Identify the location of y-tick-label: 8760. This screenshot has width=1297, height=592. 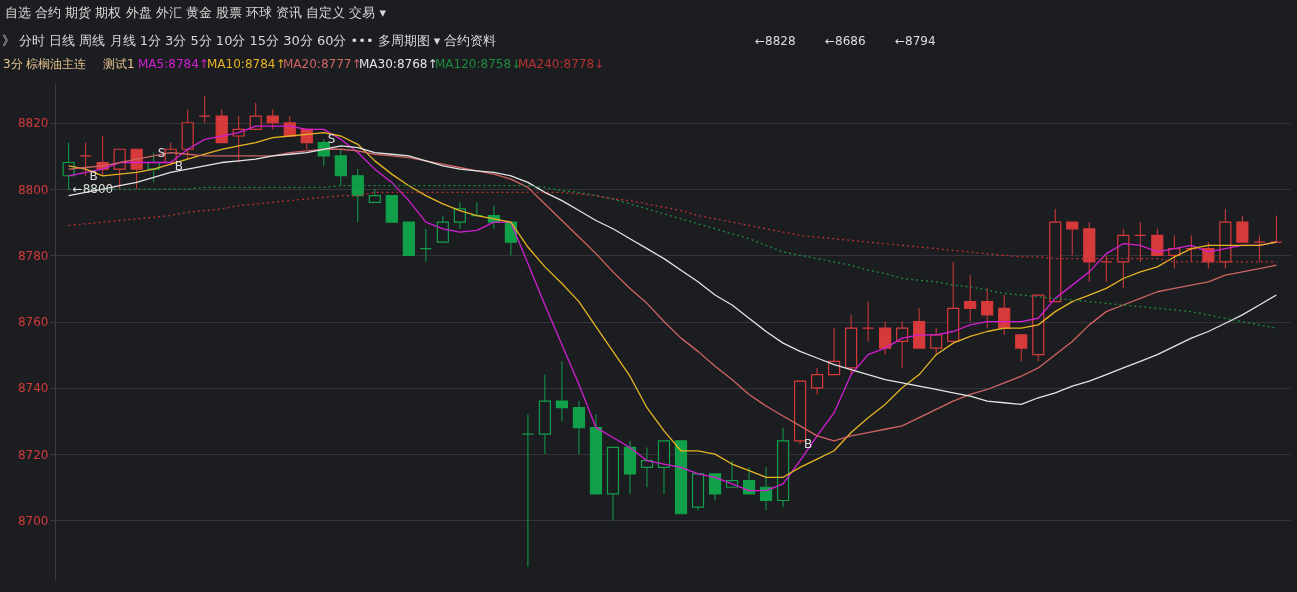
(33, 322).